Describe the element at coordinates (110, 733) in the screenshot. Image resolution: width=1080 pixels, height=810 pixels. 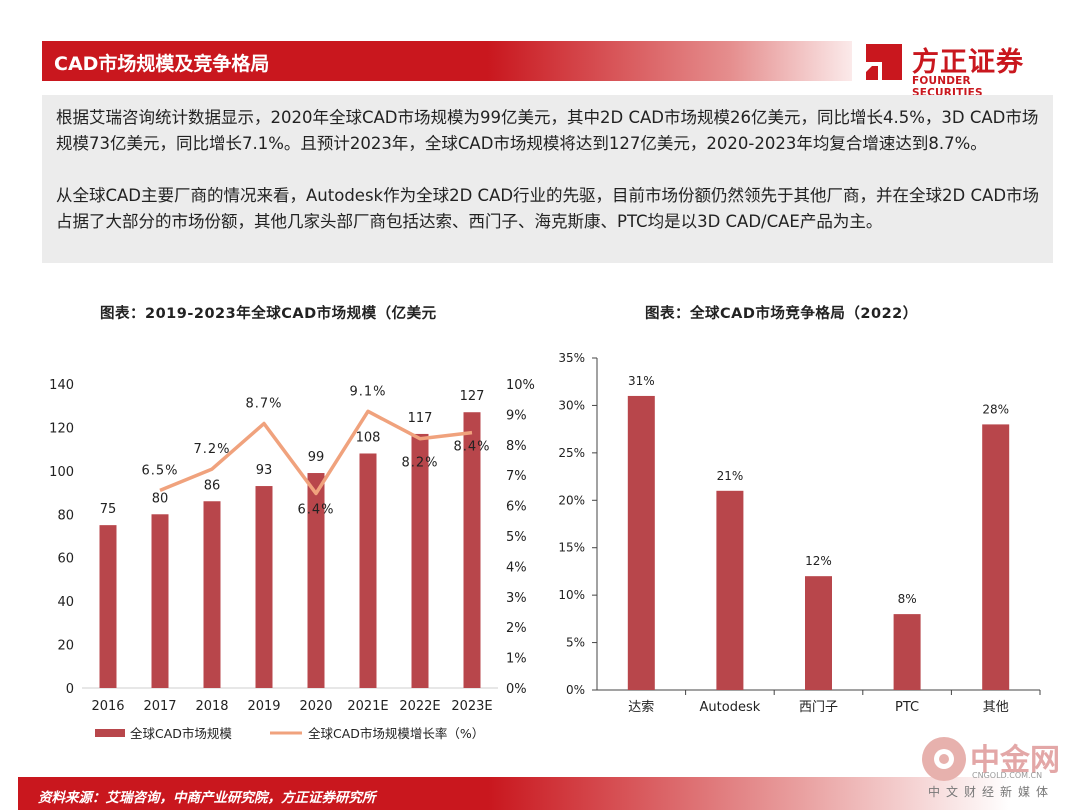
I see `legend-swatch-market-size` at that location.